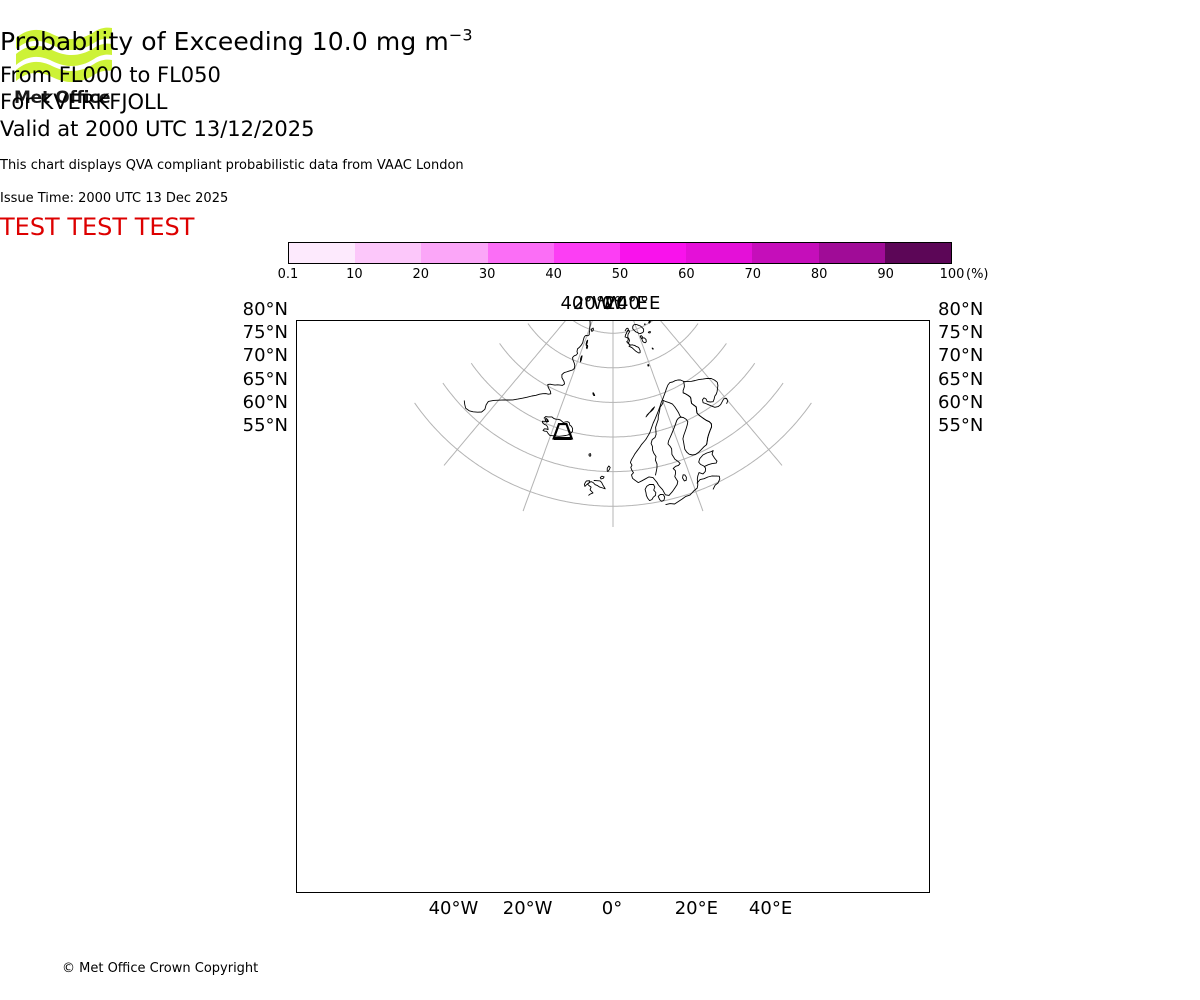 Image resolution: width=1200 pixels, height=1000 pixels. Describe the element at coordinates (644, 324) in the screenshot. I see `coastline-storoya` at that location.